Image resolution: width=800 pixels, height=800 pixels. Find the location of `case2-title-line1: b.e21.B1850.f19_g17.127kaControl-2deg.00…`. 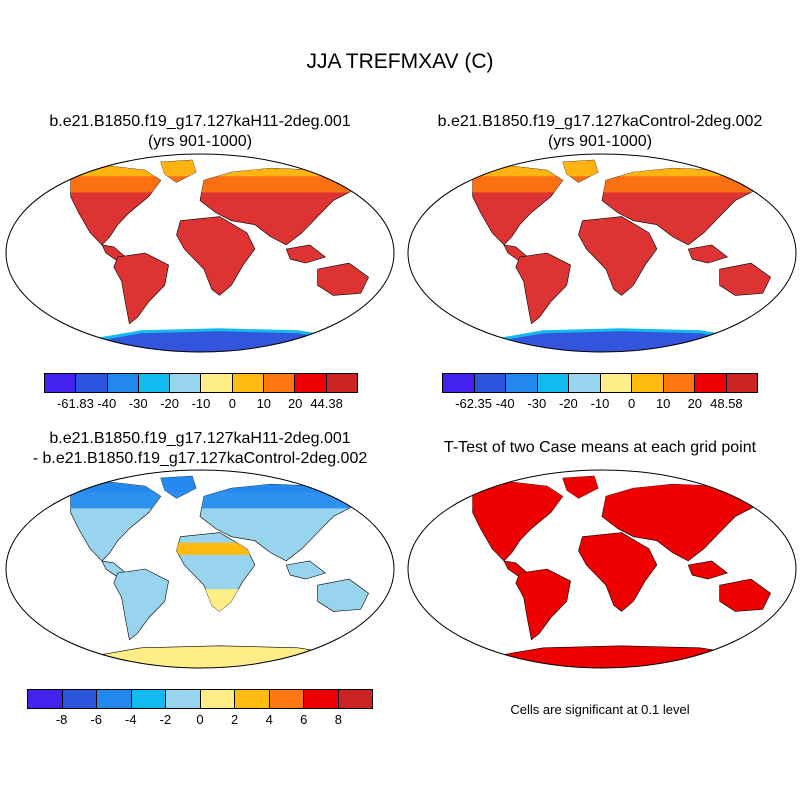

case2-title-line1: b.e21.B1850.f19_g17.127kaControl-2deg.00… is located at coordinates (600, 121).